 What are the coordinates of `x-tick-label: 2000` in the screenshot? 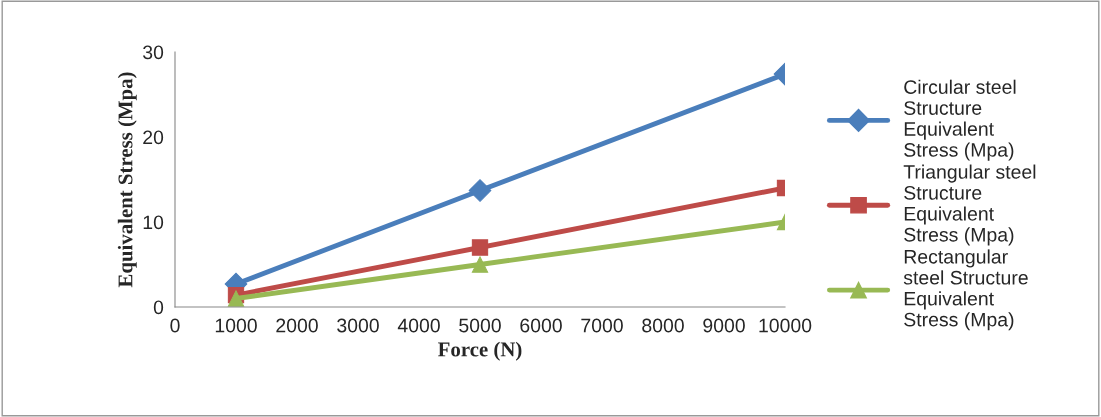 It's located at (297, 325).